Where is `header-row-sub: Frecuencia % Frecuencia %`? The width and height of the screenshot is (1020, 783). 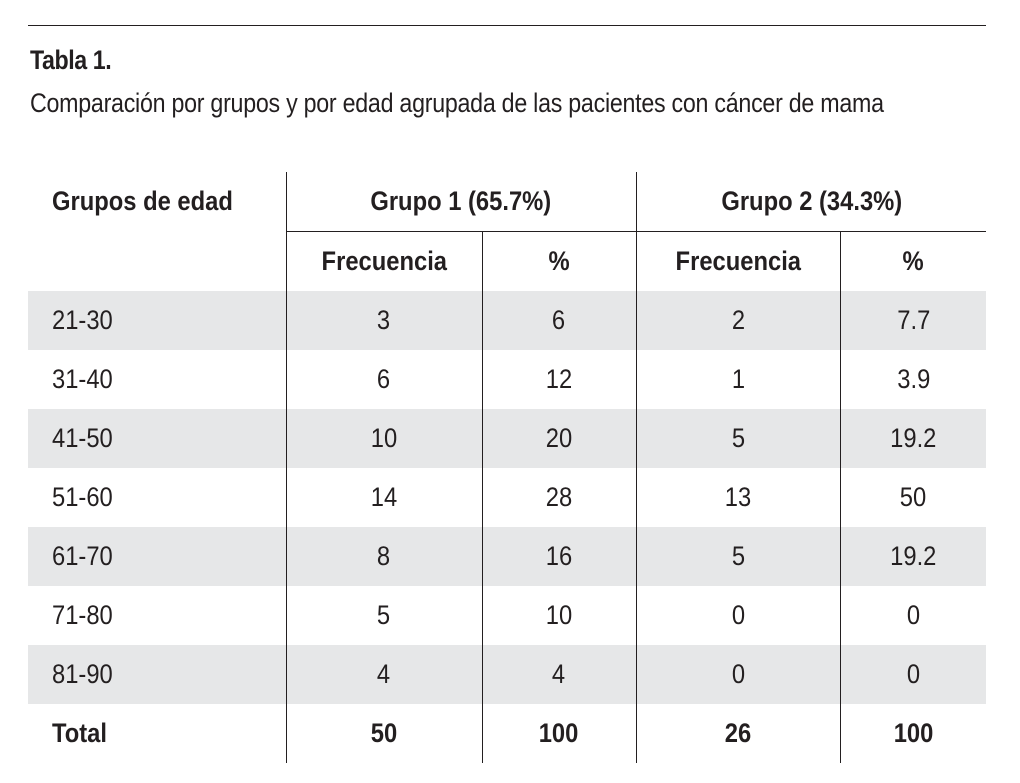 header-row-sub: Frecuencia % Frecuencia % is located at coordinates (507, 261).